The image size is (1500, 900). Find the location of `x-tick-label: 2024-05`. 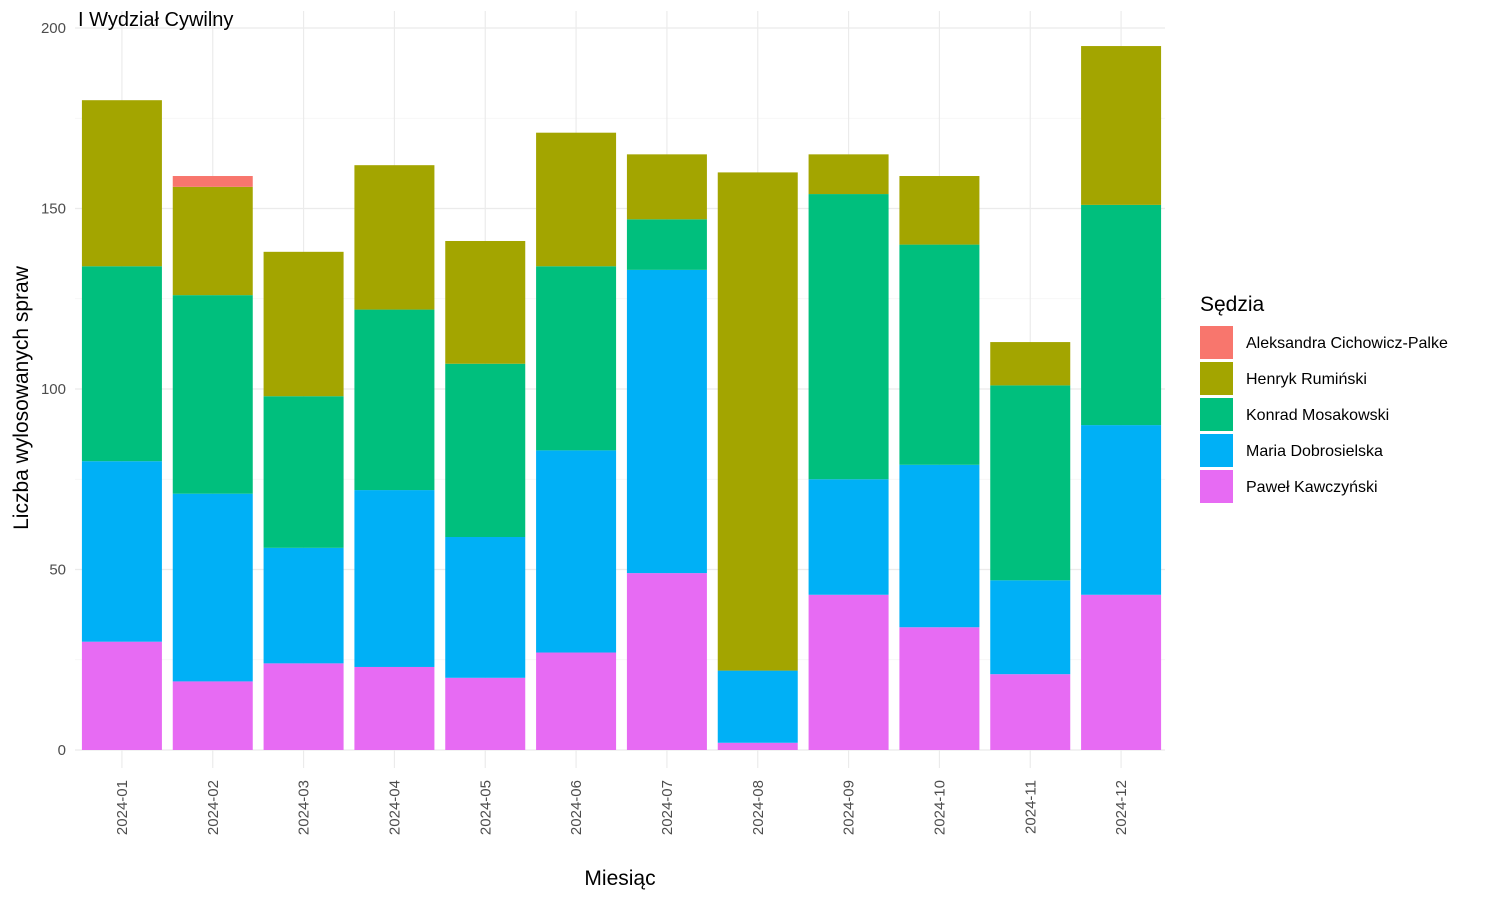

x-tick-label: 2024-05 is located at coordinates (485, 807).